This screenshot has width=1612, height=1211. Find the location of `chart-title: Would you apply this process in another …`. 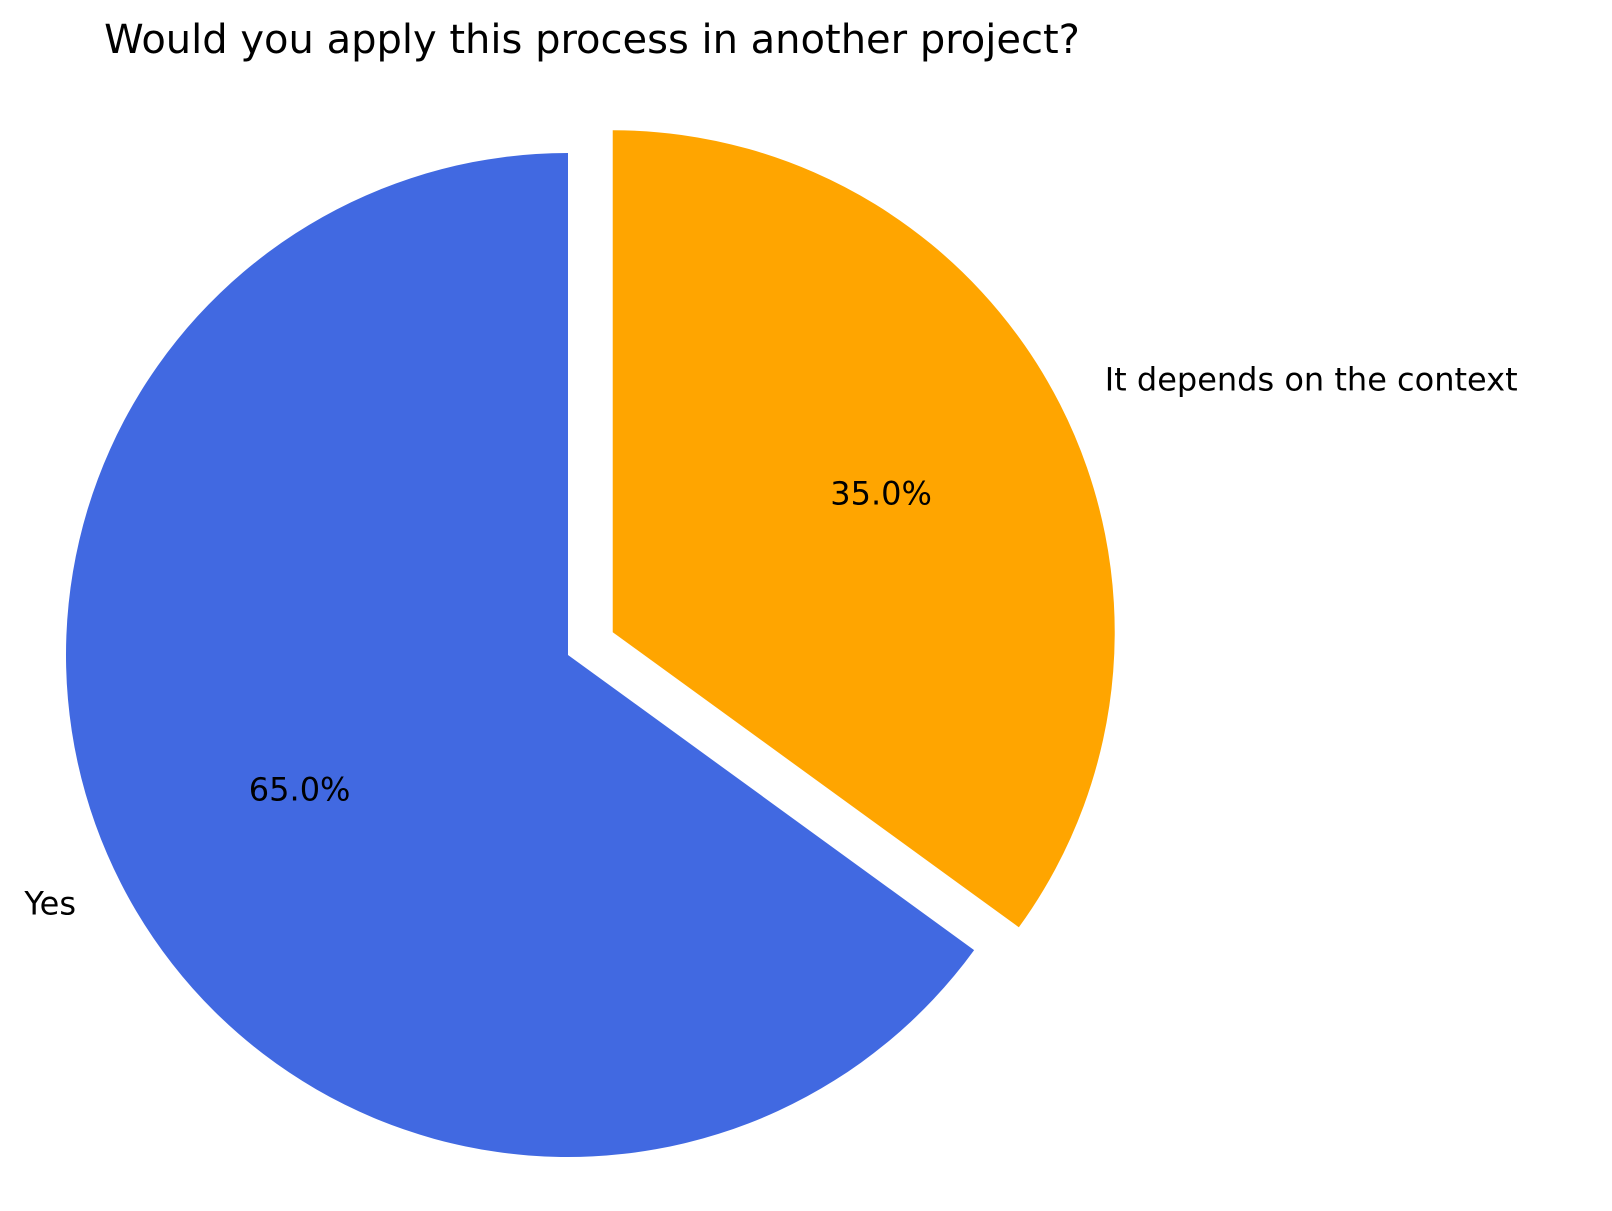

chart-title: Would you apply this process in another … is located at coordinates (592, 40).